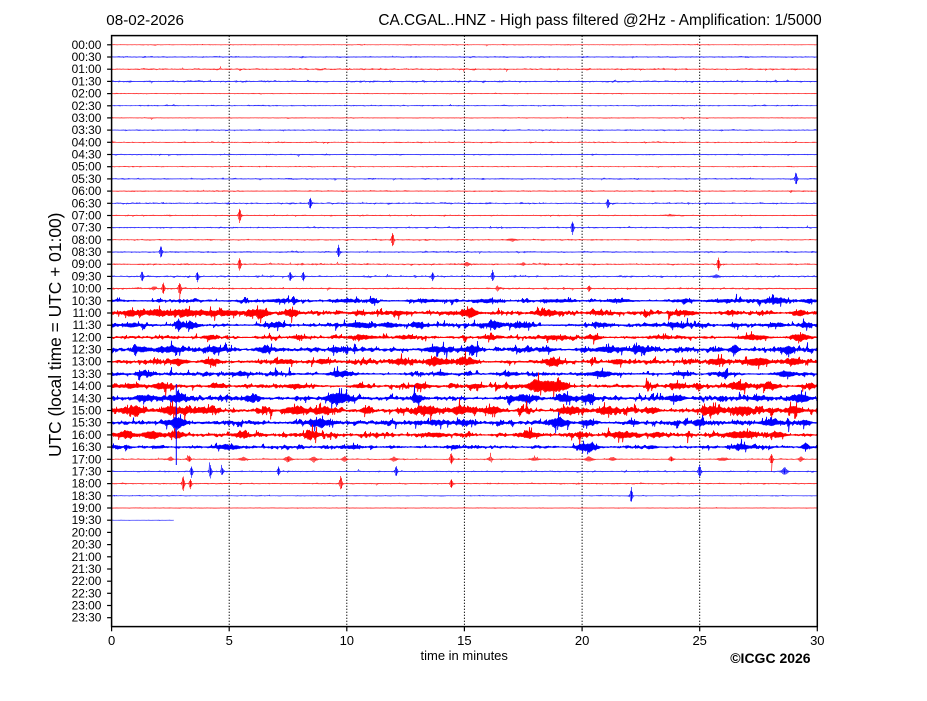  I want to click on svg-text: 0, so click(111, 640).